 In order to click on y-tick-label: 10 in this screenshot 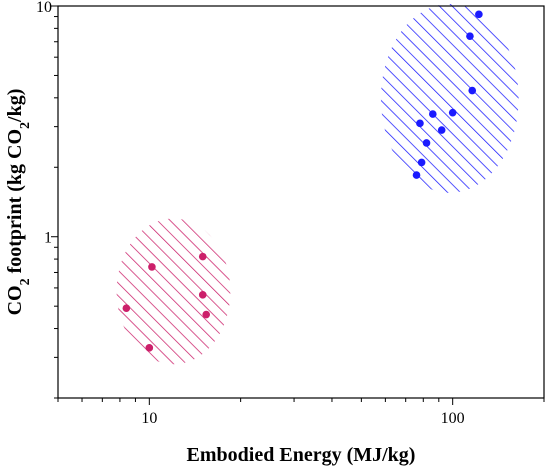, I will do `click(44, 8)`.